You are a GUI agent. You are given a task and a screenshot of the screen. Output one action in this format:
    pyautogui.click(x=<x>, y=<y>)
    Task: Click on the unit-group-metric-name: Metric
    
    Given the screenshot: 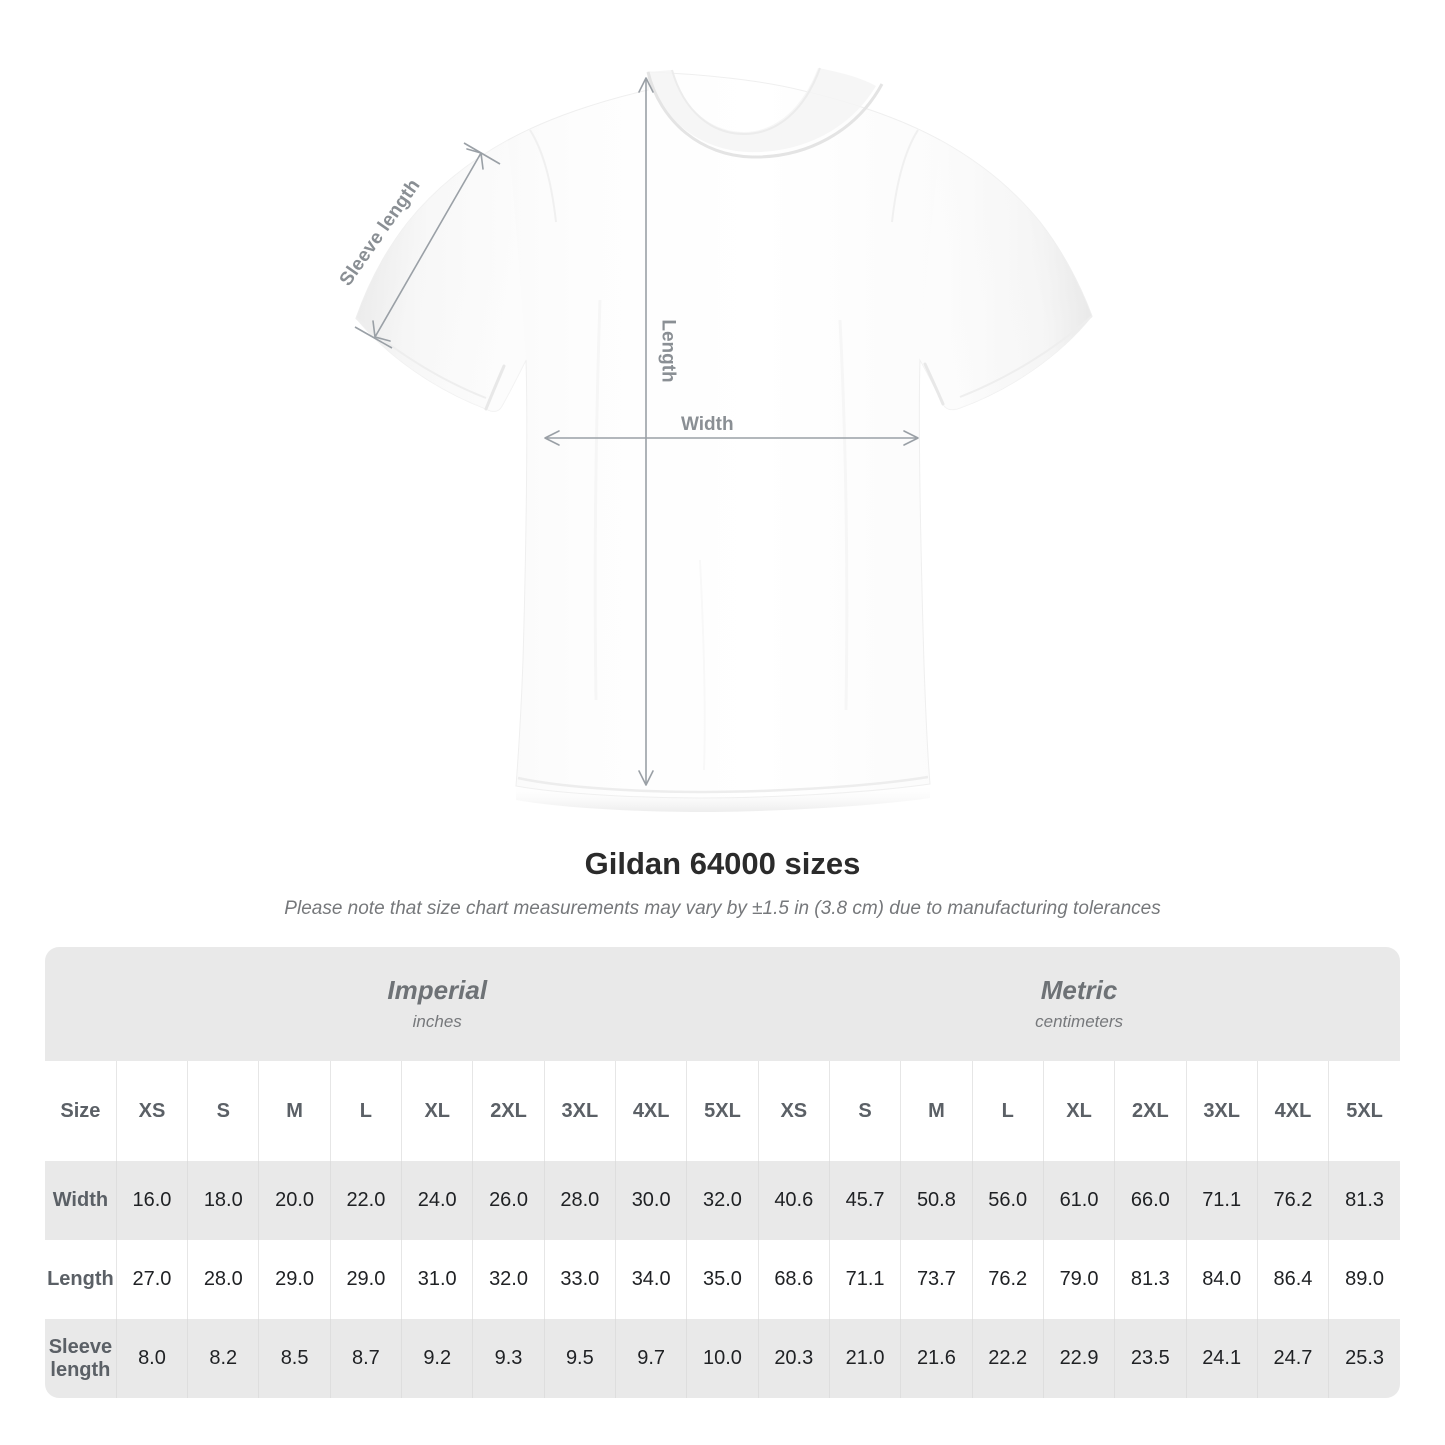 What is the action you would take?
    pyautogui.click(x=1079, y=990)
    